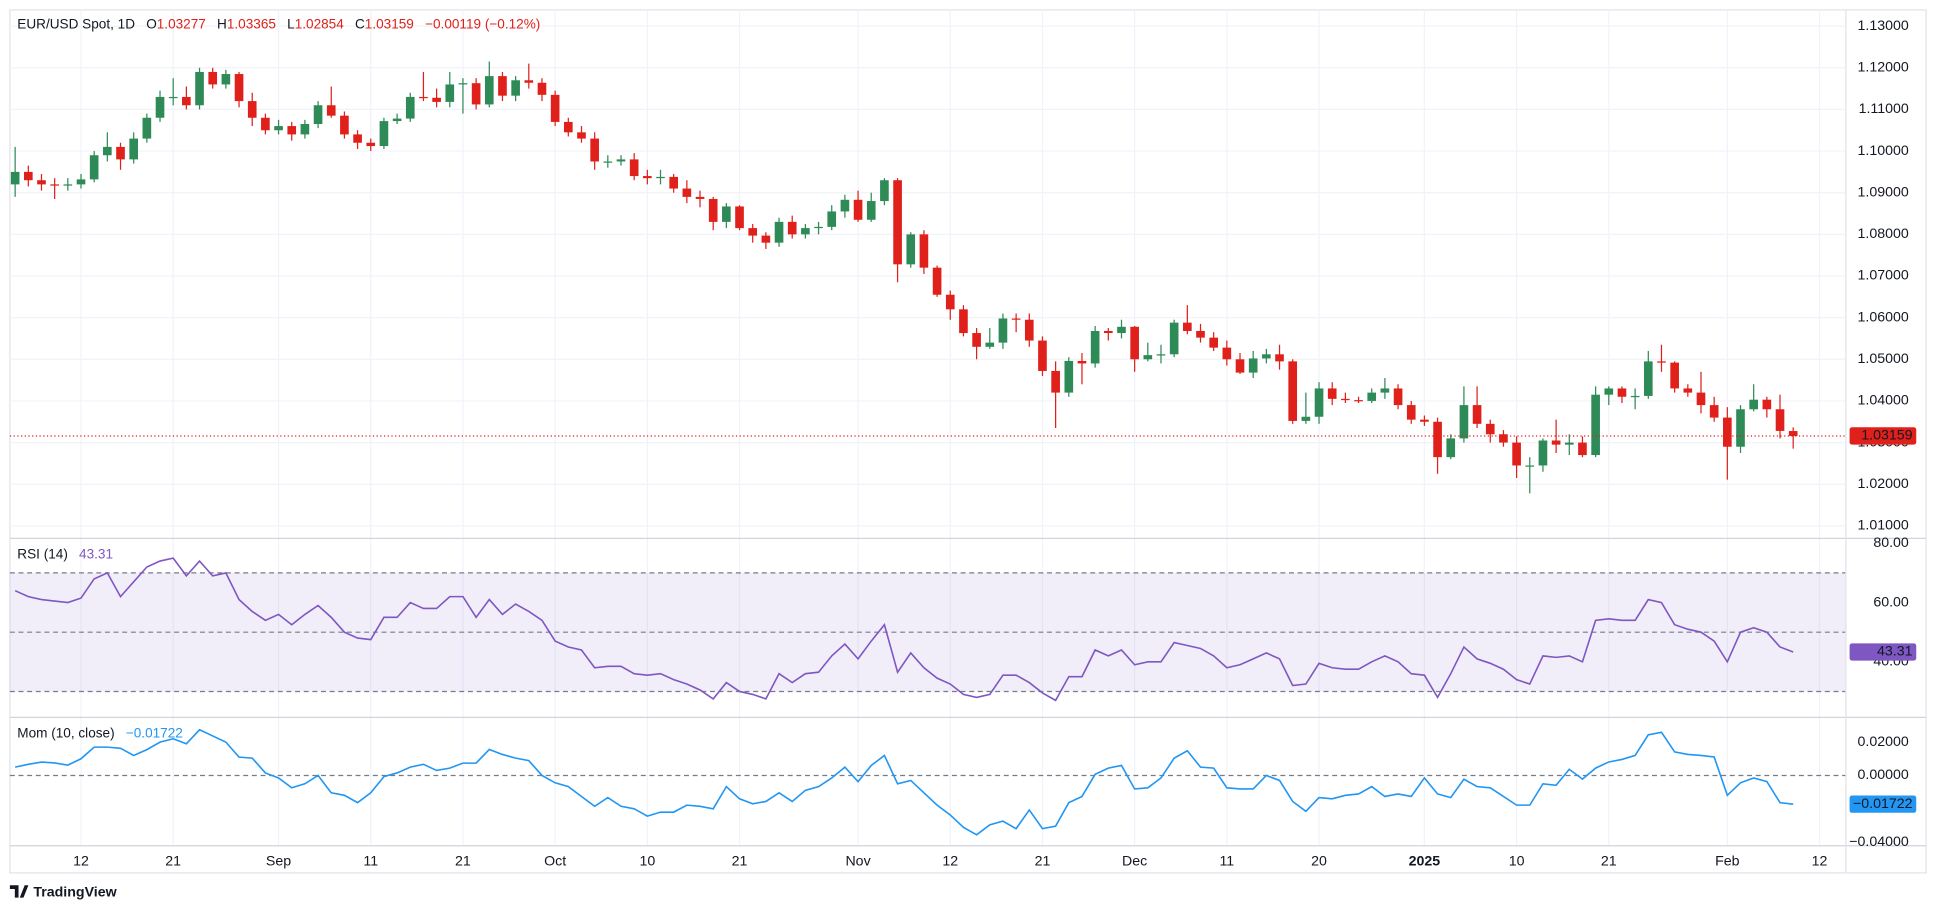 The height and width of the screenshot is (910, 1936). What do you see at coordinates (222, 23) in the screenshot?
I see `ohlc-key: H` at bounding box center [222, 23].